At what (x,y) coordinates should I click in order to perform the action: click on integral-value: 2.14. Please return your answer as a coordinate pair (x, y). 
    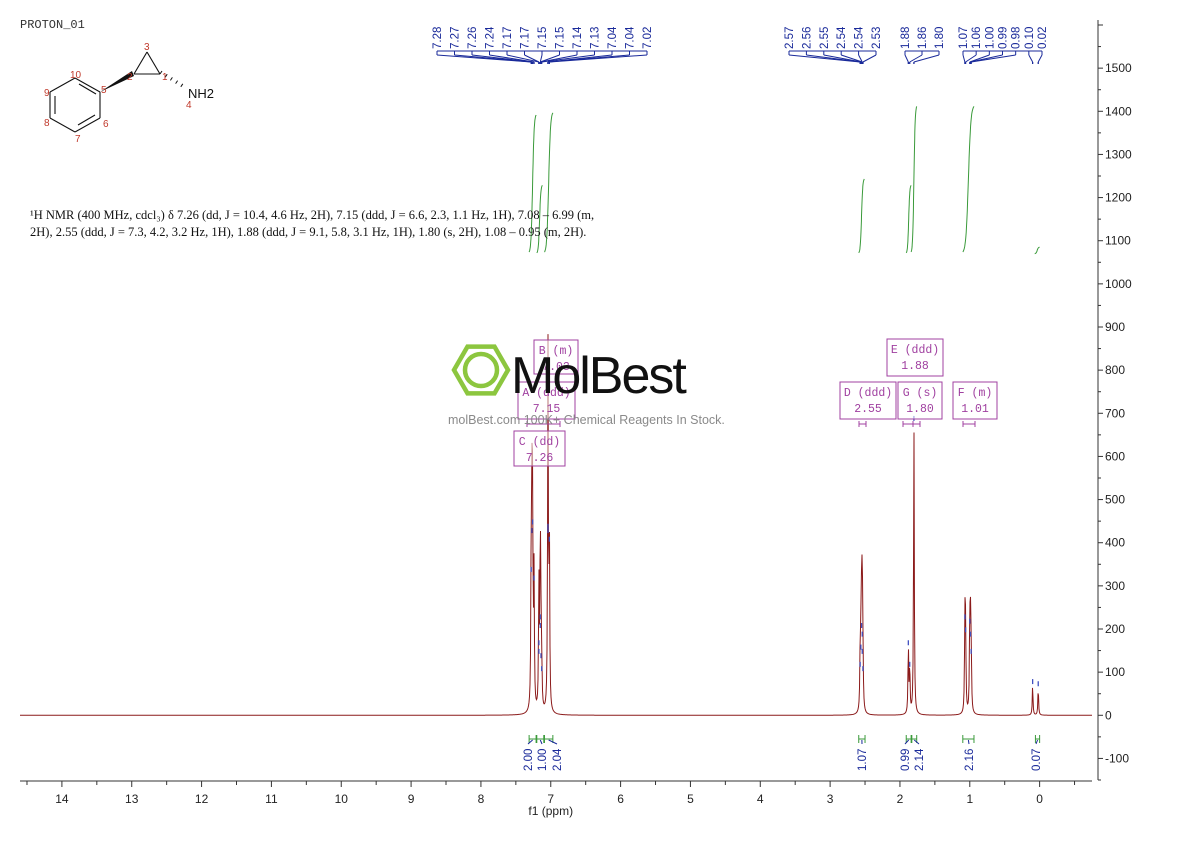
    Looking at the image, I should click on (920, 759).